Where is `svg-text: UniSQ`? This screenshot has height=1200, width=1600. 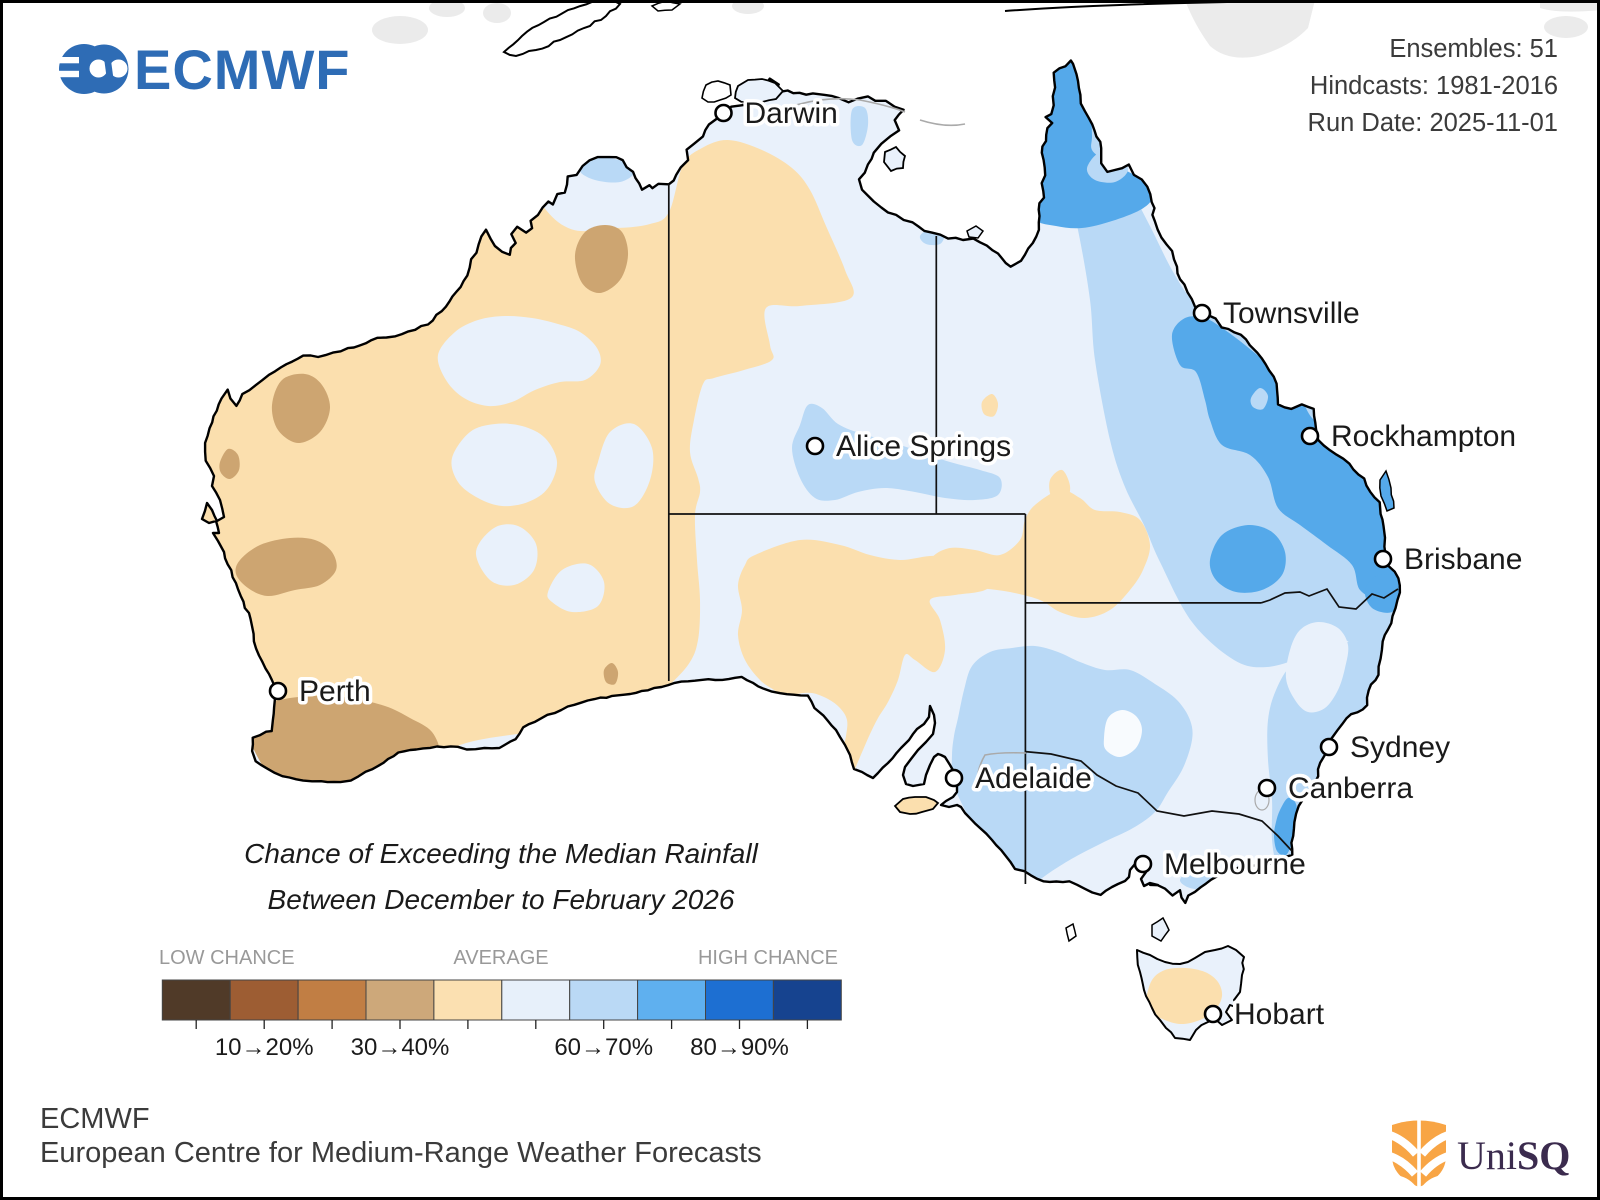 svg-text: UniSQ is located at coordinates (1513, 1155).